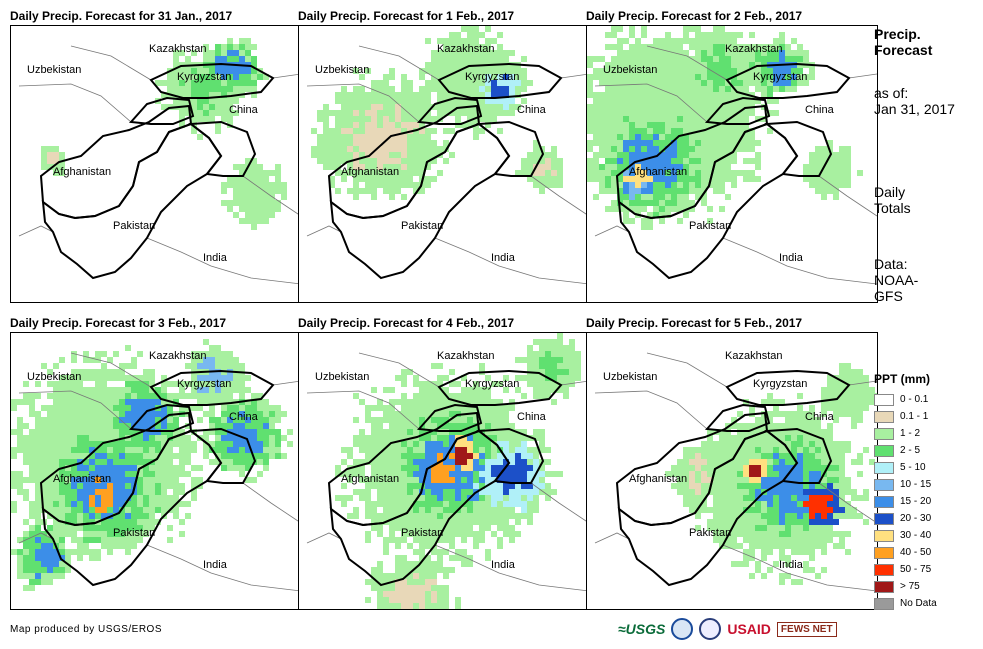 This screenshot has width=983, height=649. Describe the element at coordinates (914, 416) in the screenshot. I see `legend-label: 0.1 - 1` at that location.